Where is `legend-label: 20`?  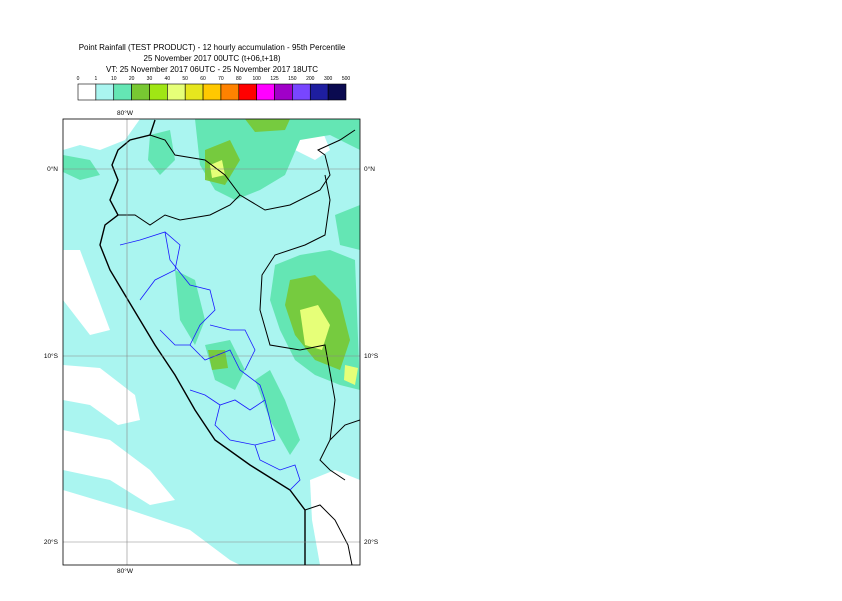
legend-label: 20 is located at coordinates (132, 79).